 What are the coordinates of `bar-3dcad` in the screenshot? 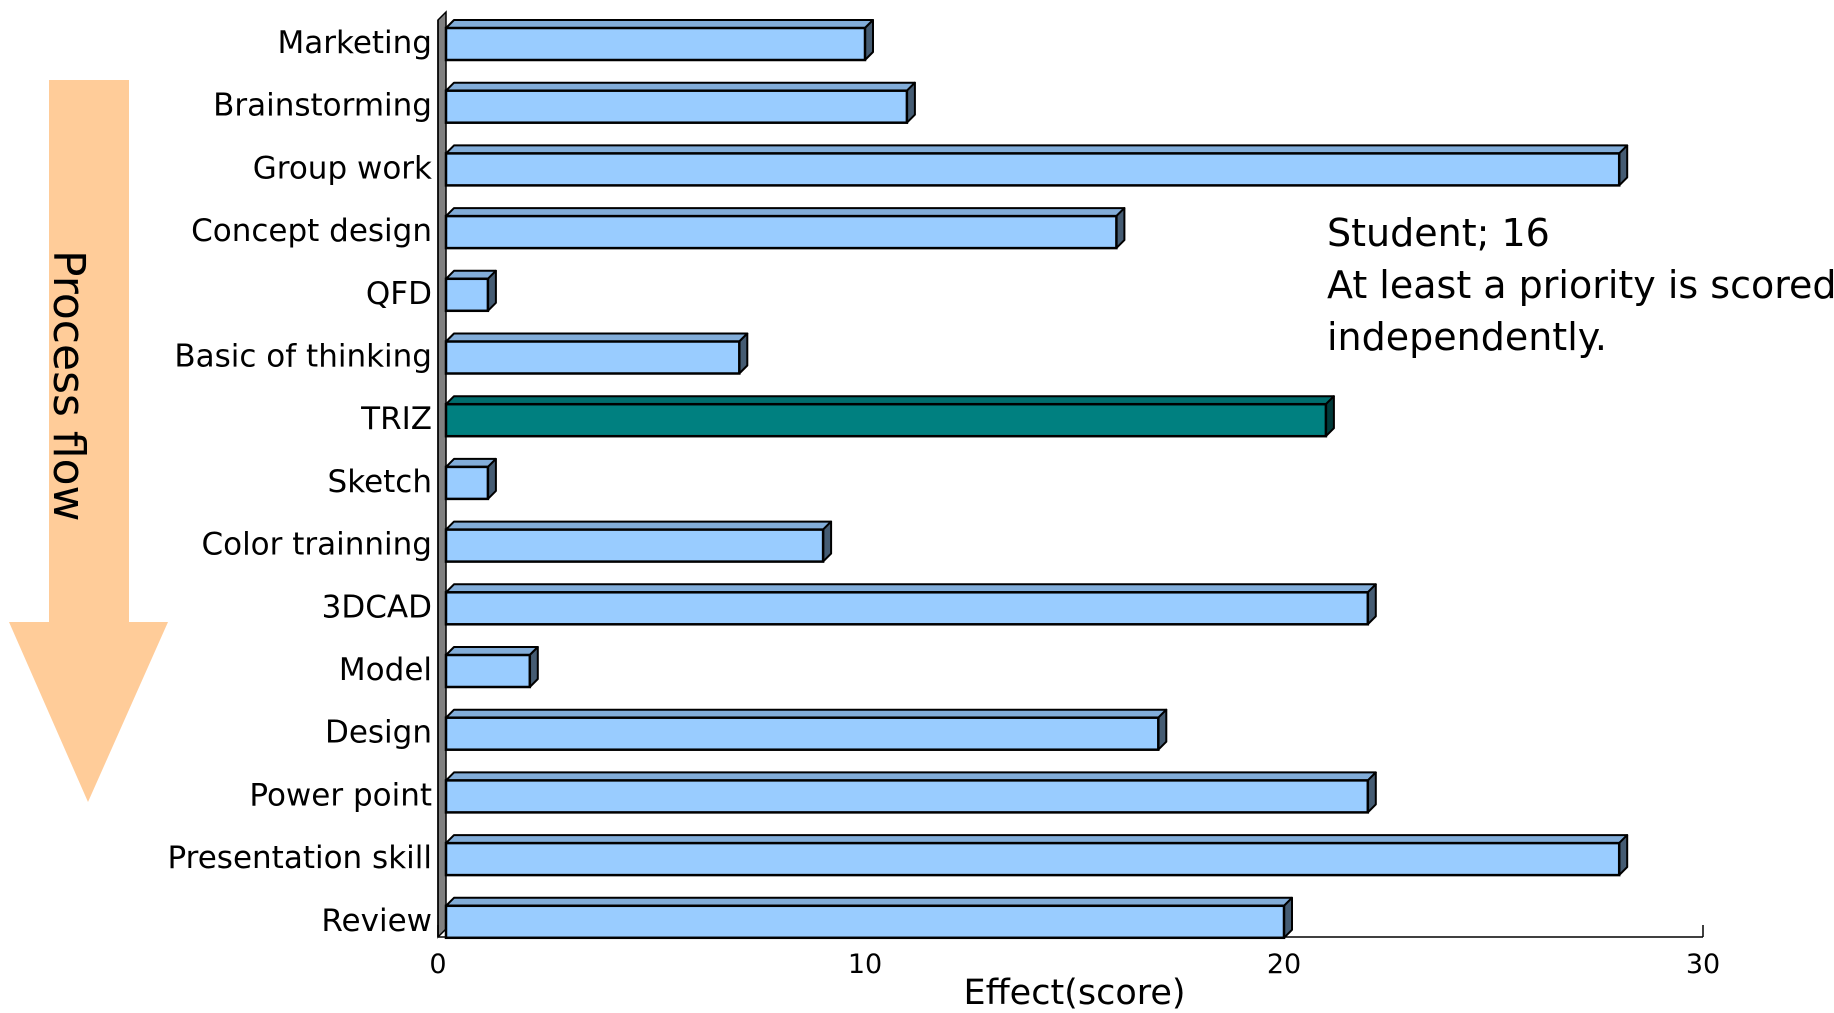 It's located at (910, 604).